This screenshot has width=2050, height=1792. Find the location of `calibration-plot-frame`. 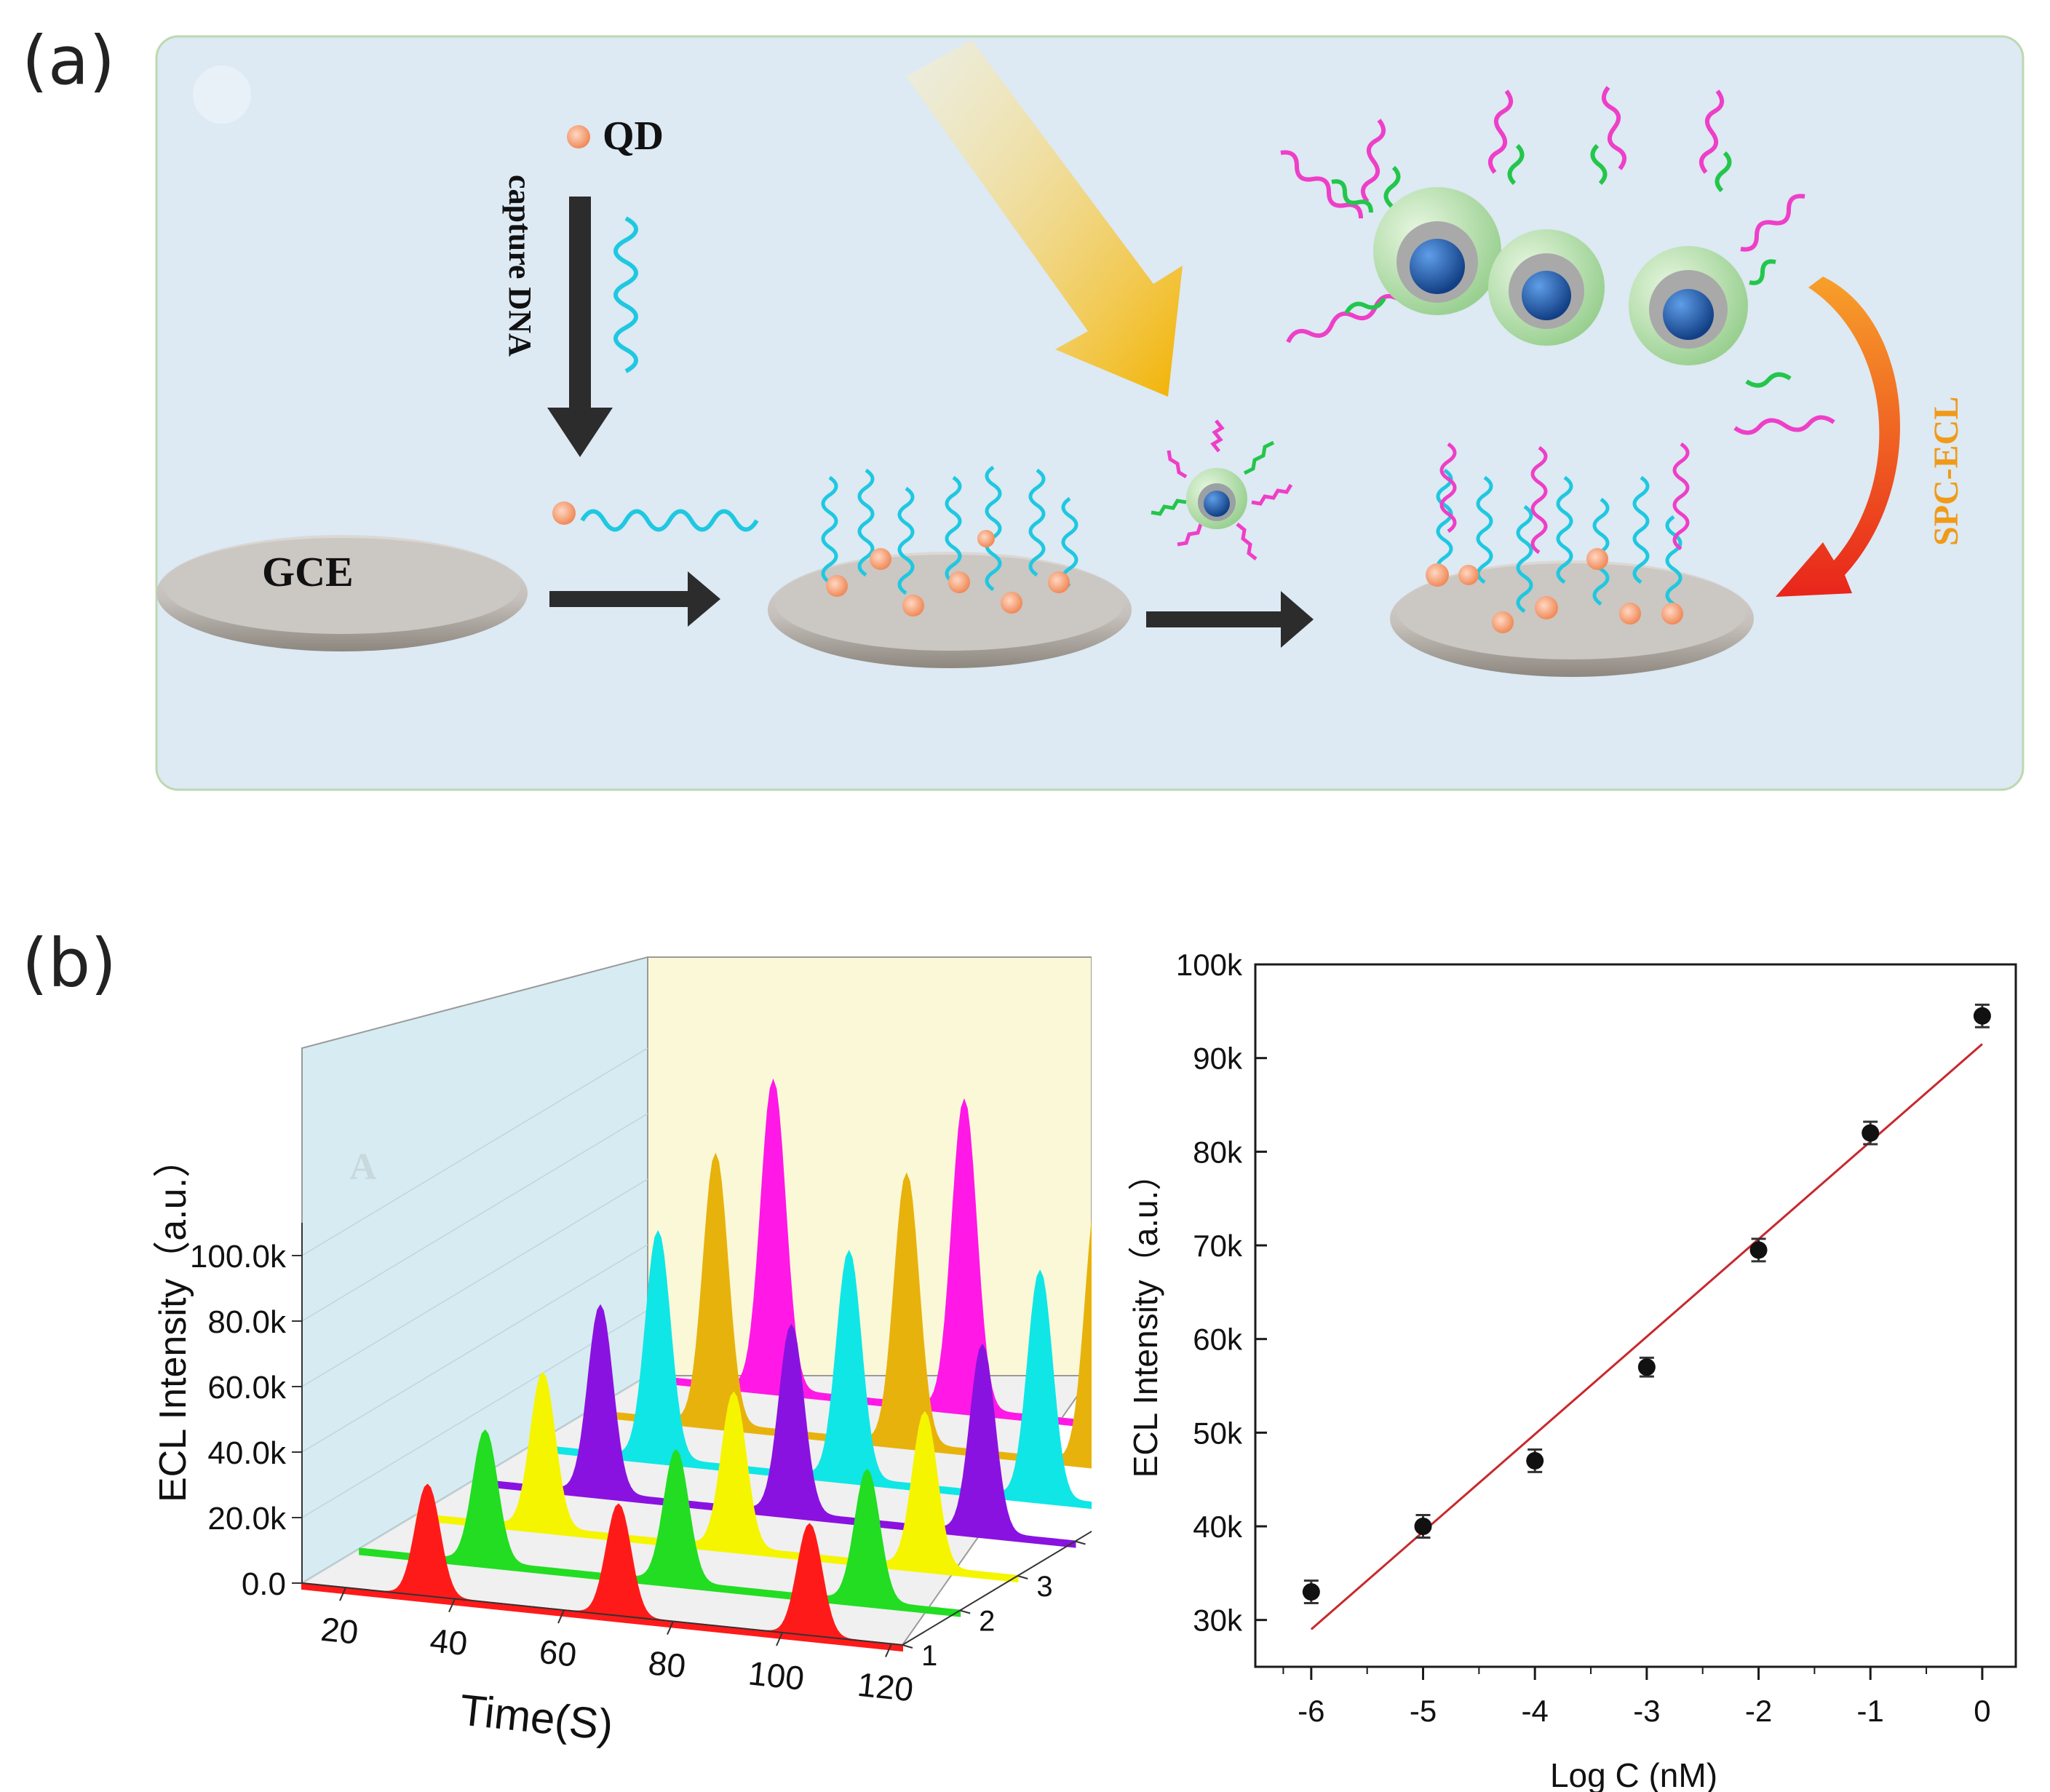

calibration-plot-frame is located at coordinates (1636, 1315).